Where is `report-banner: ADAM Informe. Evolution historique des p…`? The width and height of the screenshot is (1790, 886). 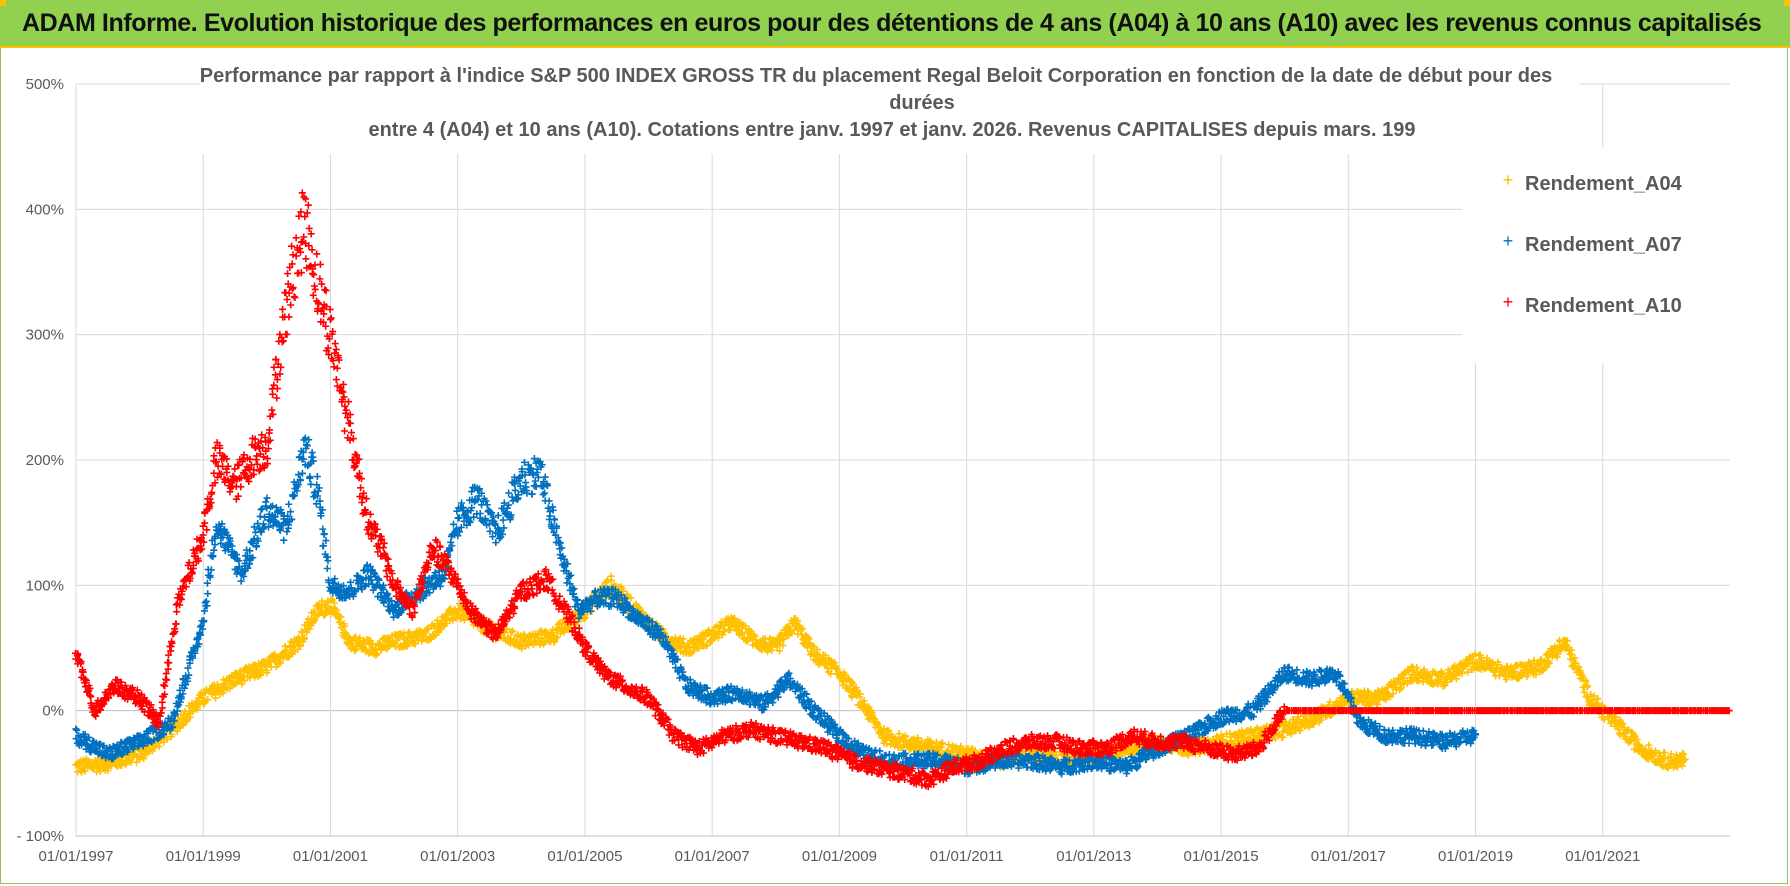 report-banner: ADAM Informe. Evolution historique des p… is located at coordinates (895, 24).